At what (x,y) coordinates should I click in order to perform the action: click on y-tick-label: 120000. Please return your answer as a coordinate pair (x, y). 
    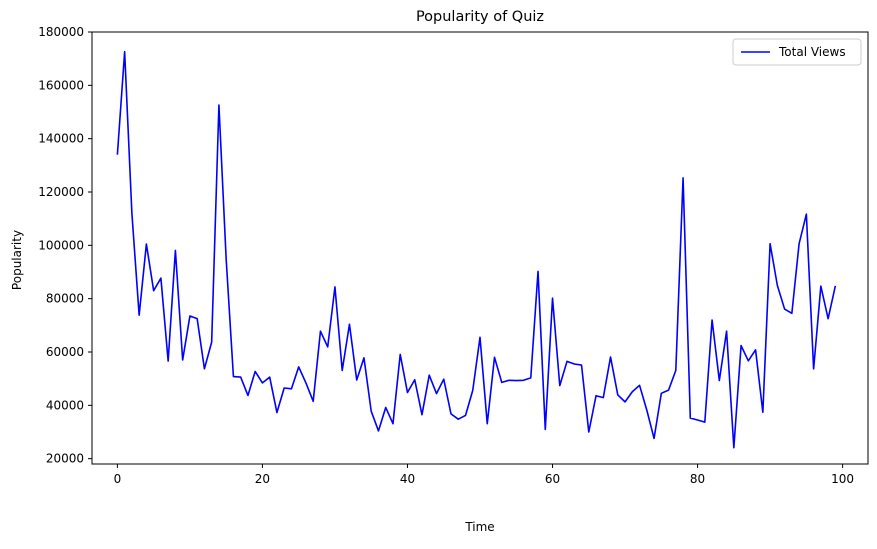
    Looking at the image, I should click on (61, 192).